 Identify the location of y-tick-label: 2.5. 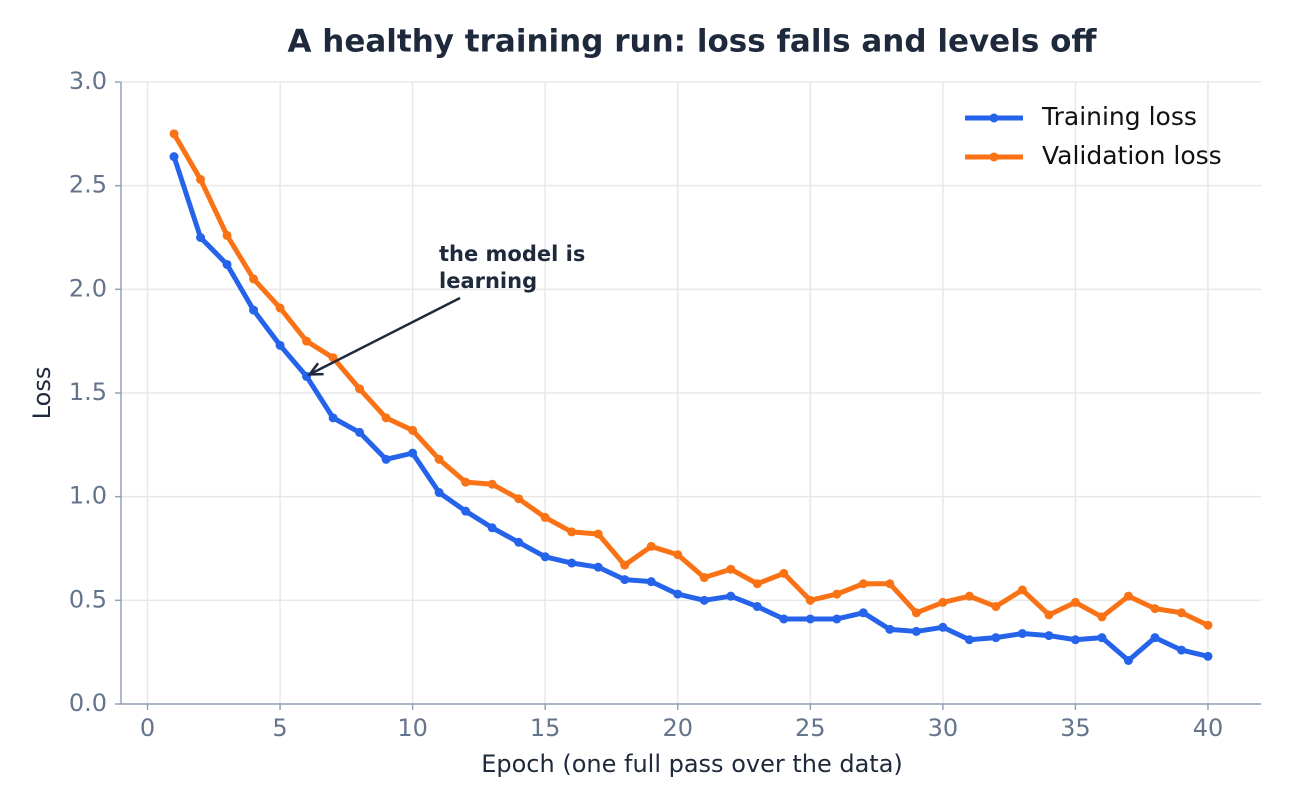
(88, 185).